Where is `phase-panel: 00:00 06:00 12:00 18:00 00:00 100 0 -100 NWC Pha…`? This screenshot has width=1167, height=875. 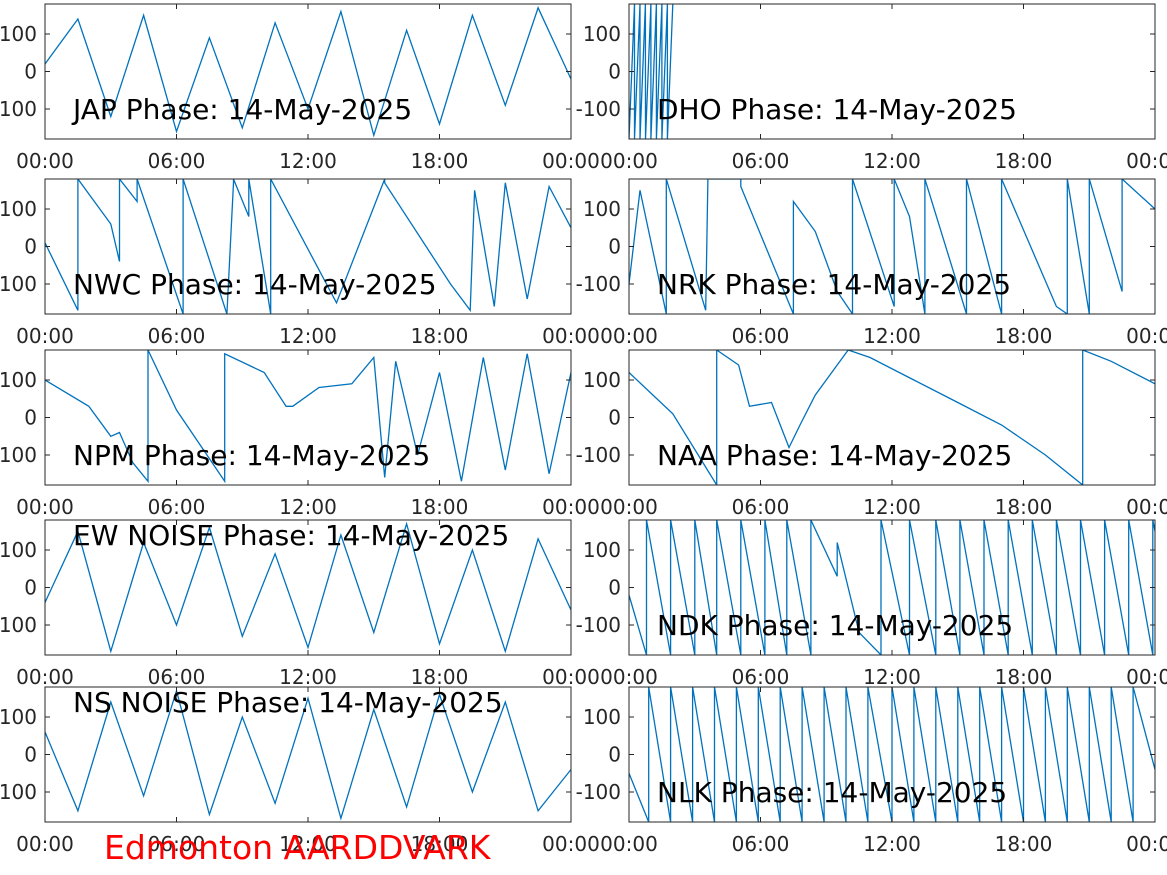
phase-panel: 00:00 06:00 12:00 18:00 00:00 100 0 -100 NWC Pha… is located at coordinates (300, 263).